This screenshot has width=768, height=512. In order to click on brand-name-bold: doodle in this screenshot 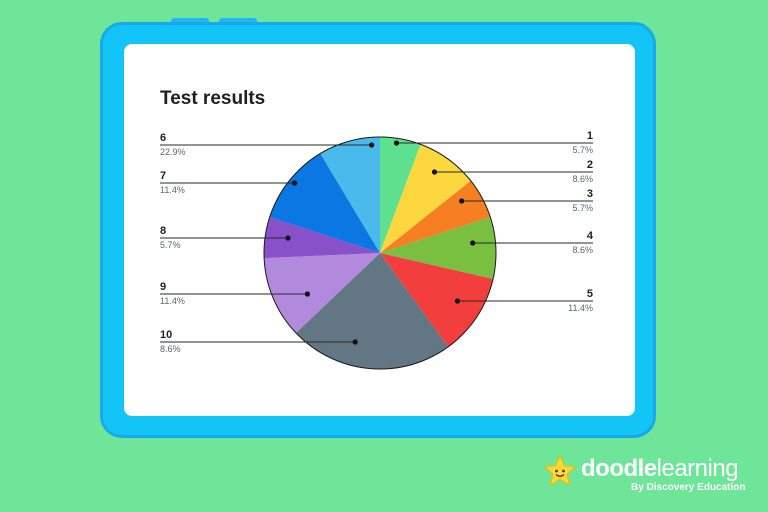, I will do `click(619, 468)`.